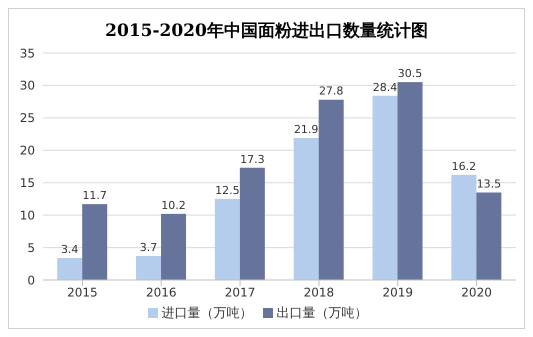  Describe the element at coordinates (69, 249) in the screenshot. I see `data-label: 3.4` at that location.